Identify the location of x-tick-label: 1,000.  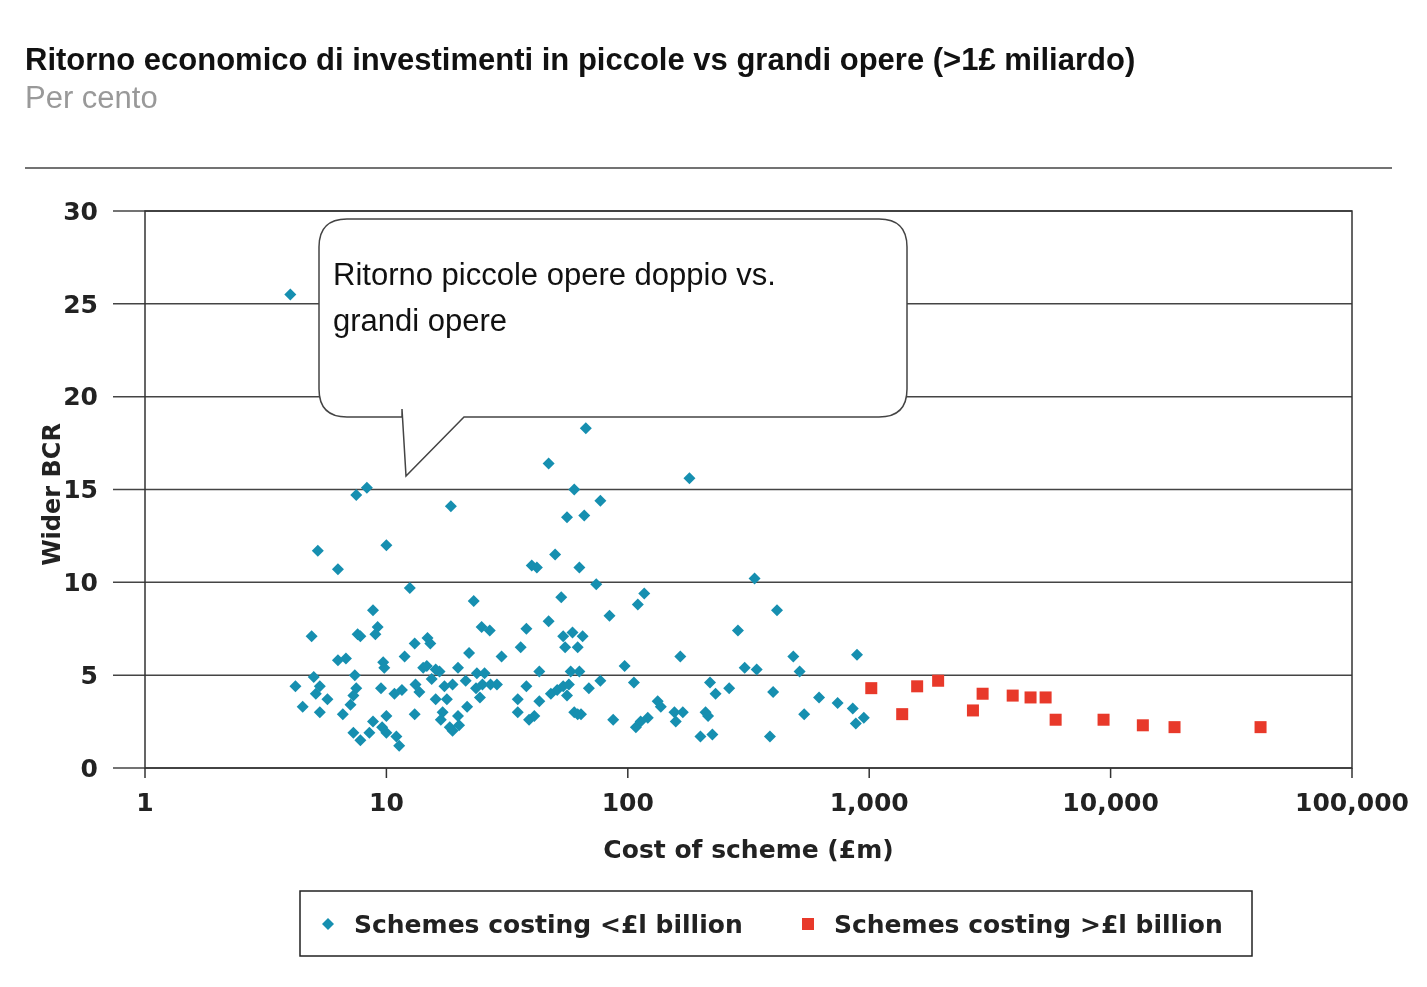
(869, 802).